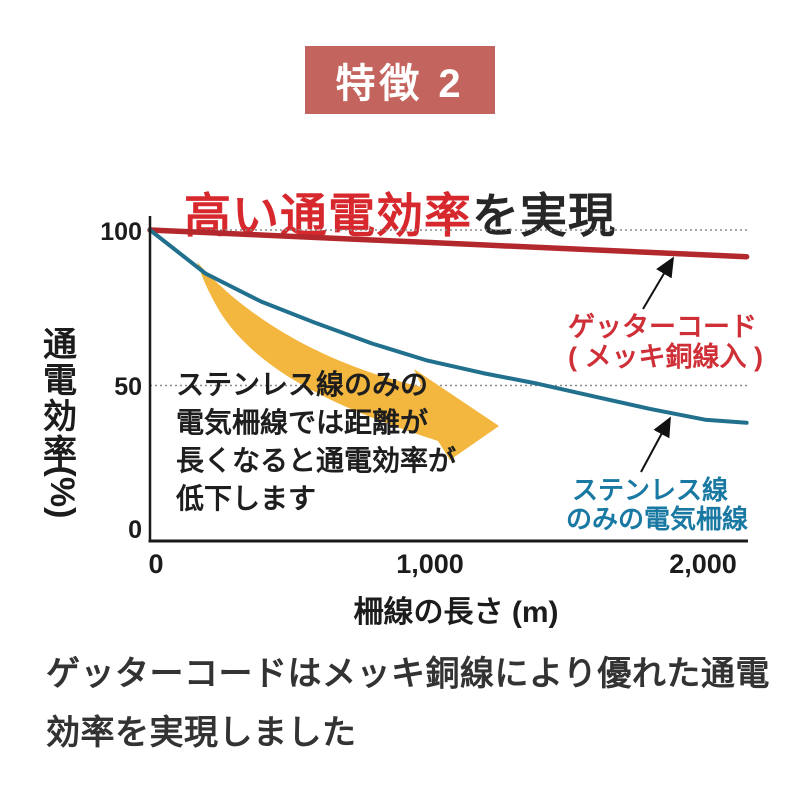  I want to click on stainless-label-line-1: ステンレス線, so click(650, 490).